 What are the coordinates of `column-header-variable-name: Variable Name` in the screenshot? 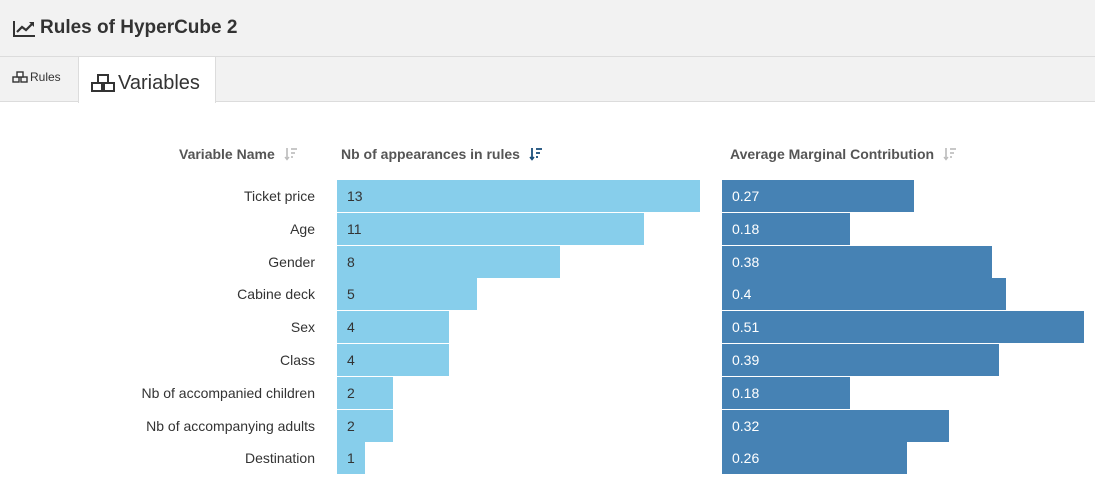 It's located at (238, 154).